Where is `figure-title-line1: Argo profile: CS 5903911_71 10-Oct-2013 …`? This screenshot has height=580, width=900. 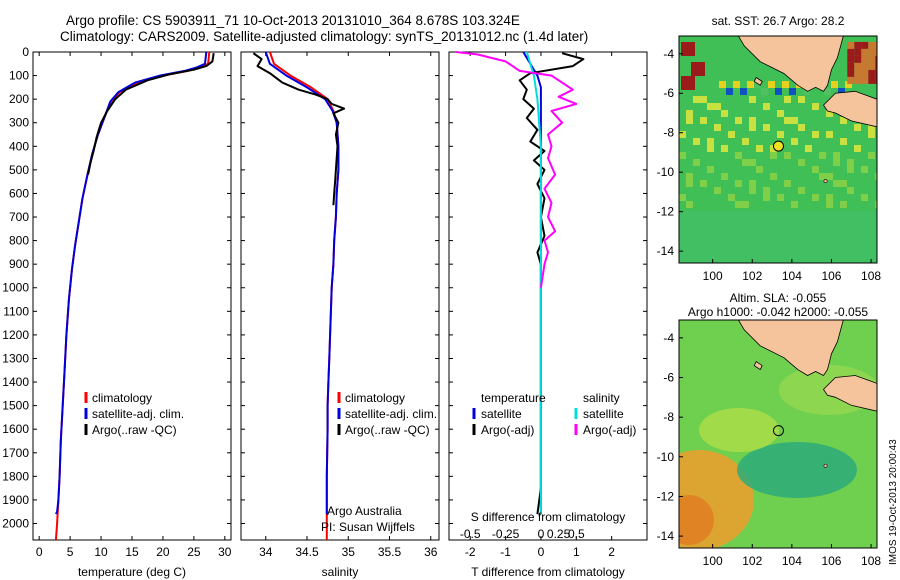
figure-title-line1: Argo profile: CS 5903911_71 10-Oct-2013 … is located at coordinates (293, 20).